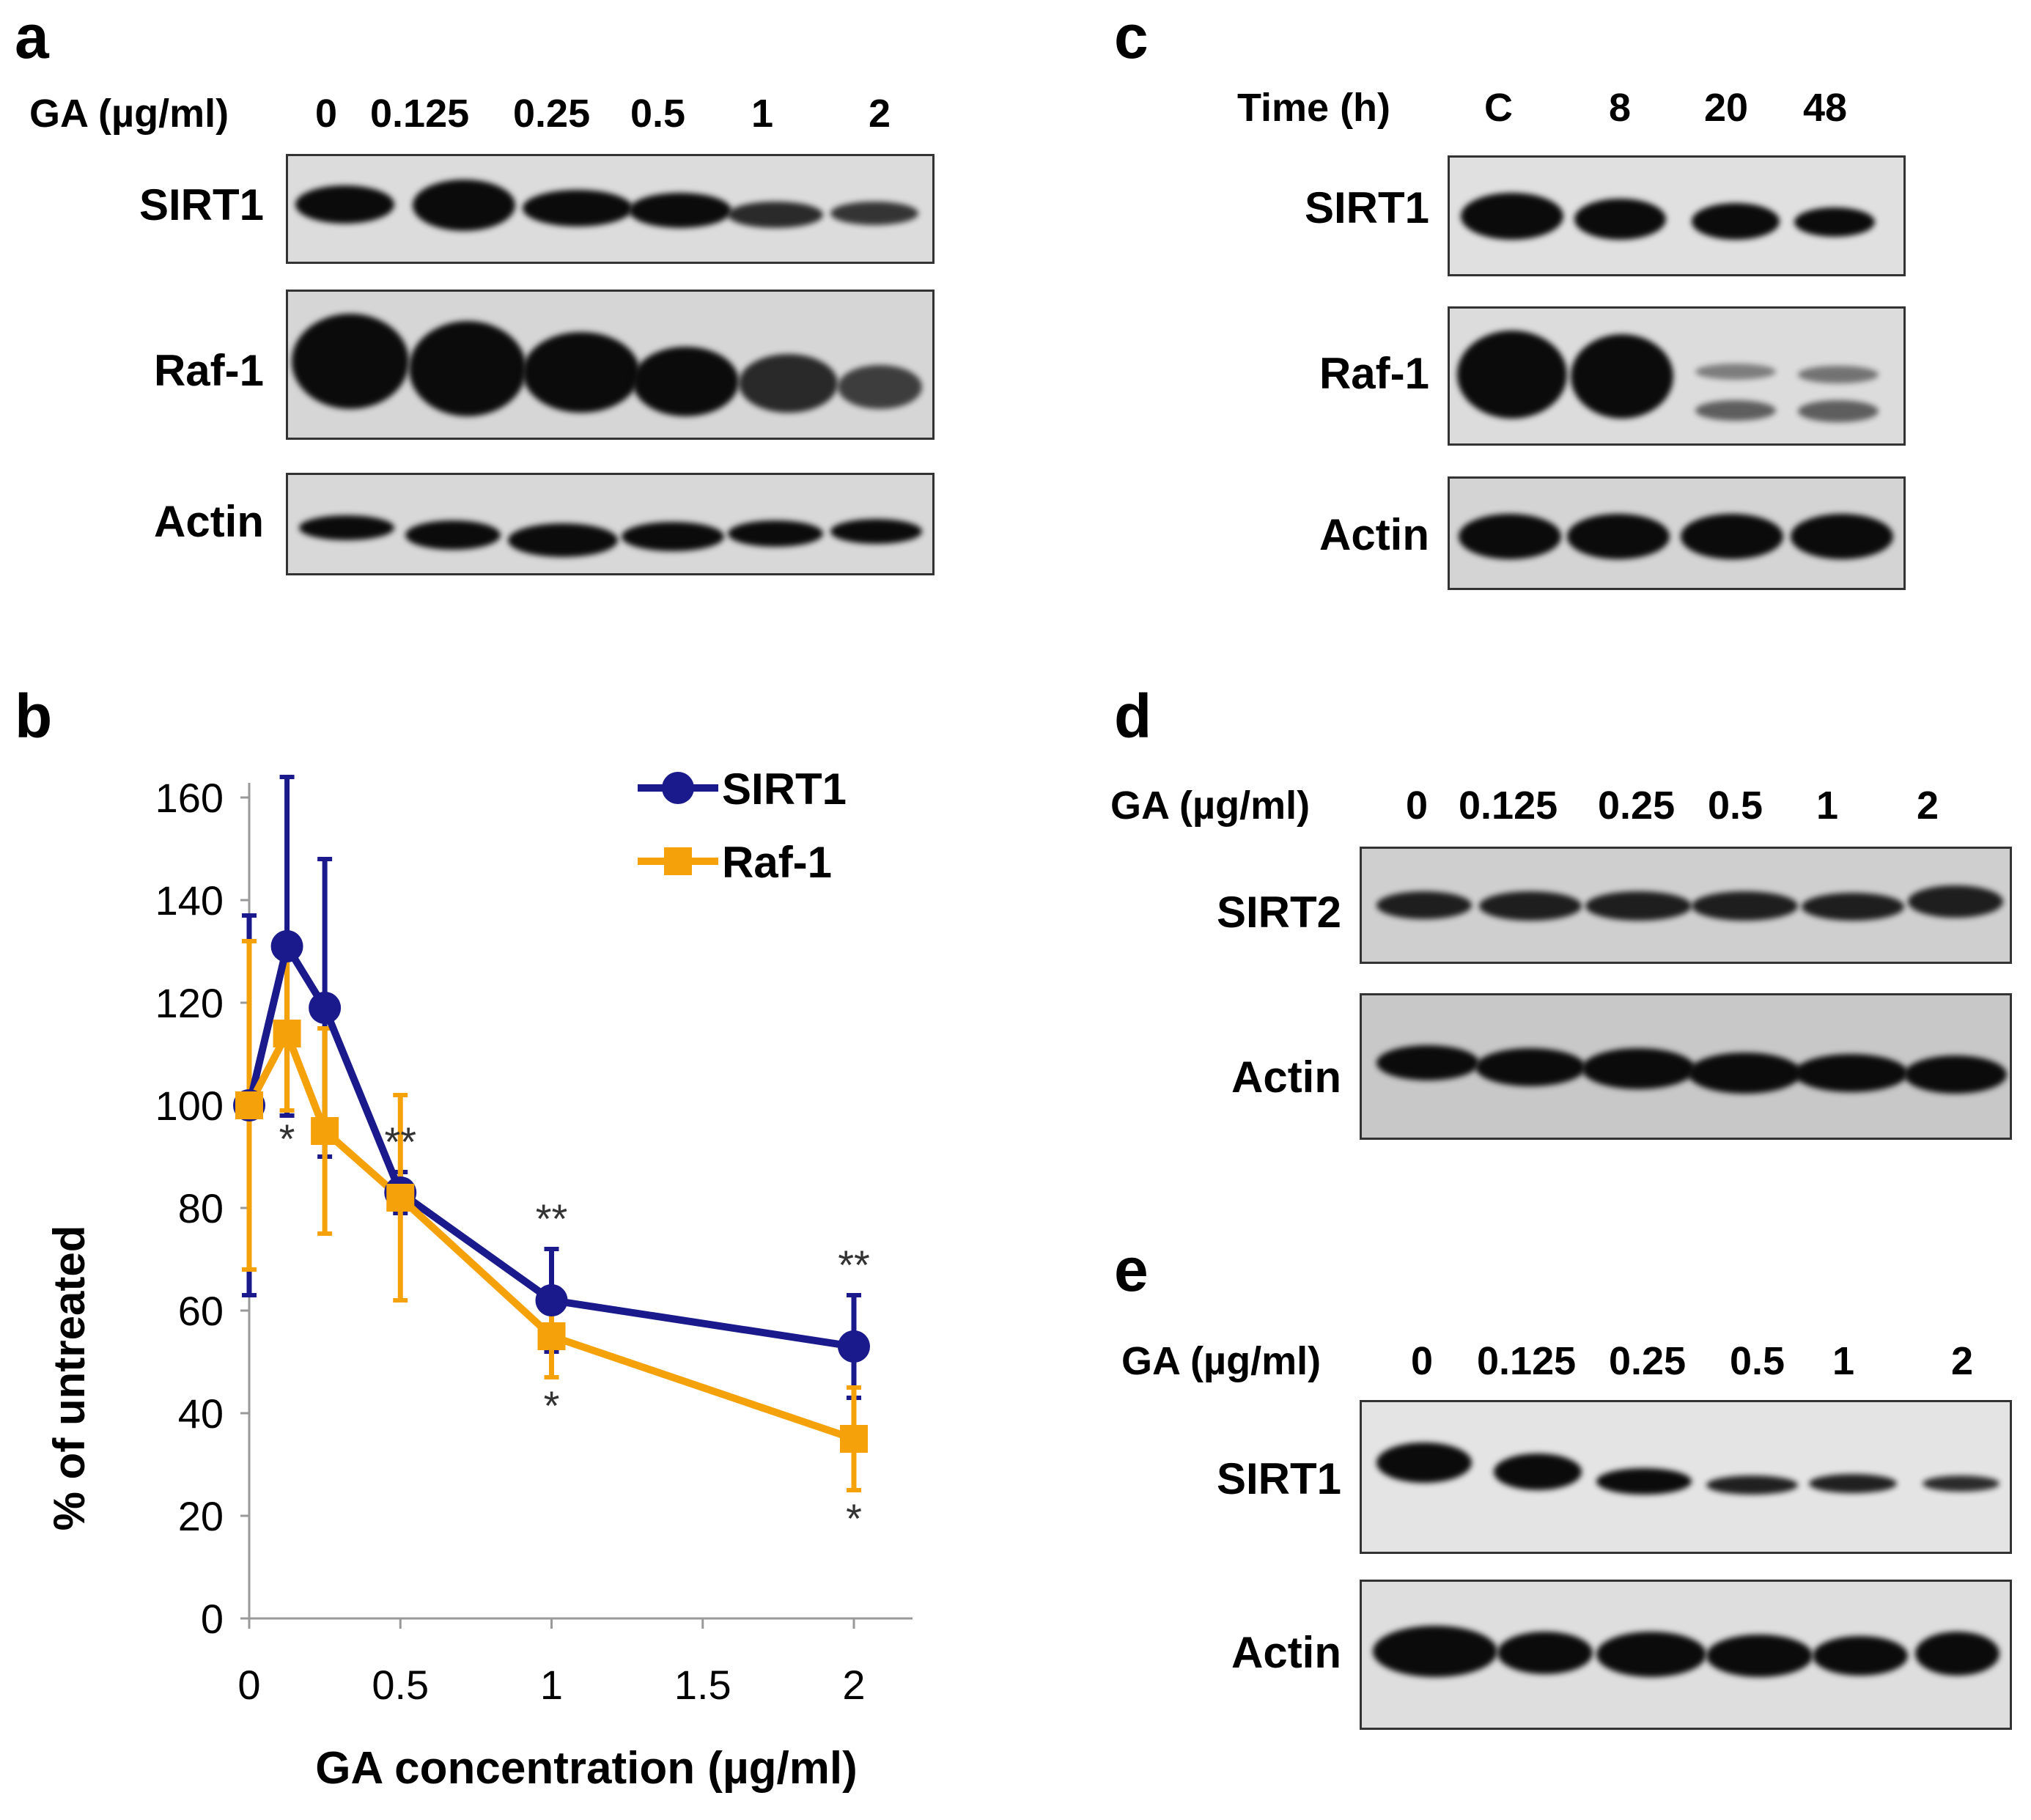 The width and height of the screenshot is (2031, 1820). What do you see at coordinates (550, 1146) in the screenshot?
I see `series-line-sirt1` at bounding box center [550, 1146].